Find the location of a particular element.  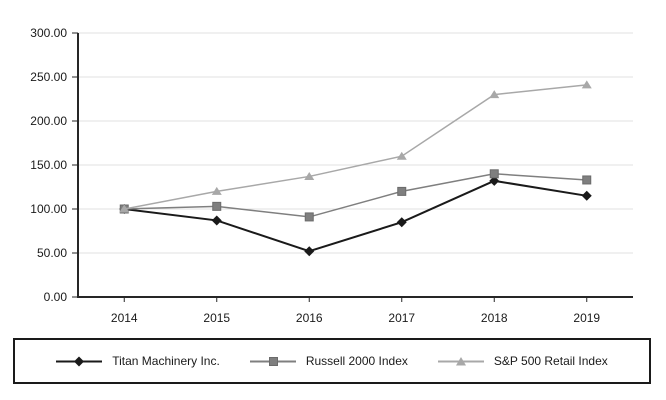

x-tick-label: 2016 is located at coordinates (309, 318).